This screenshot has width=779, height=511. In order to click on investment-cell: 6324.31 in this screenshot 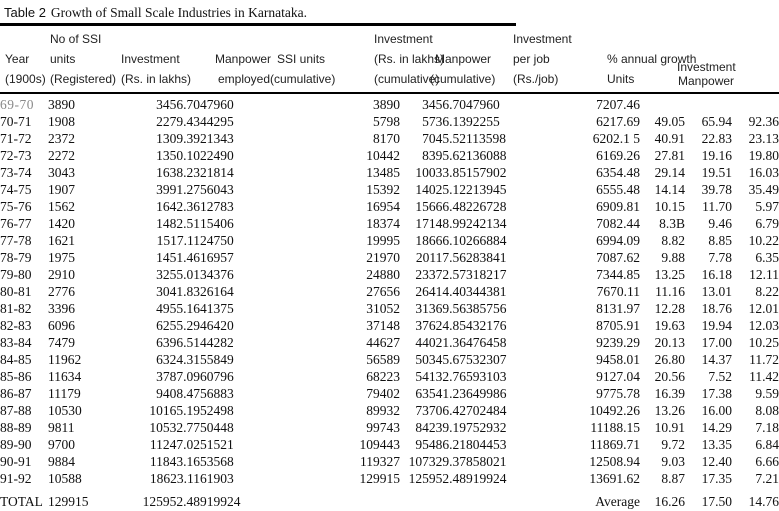, I will do `click(178, 359)`.